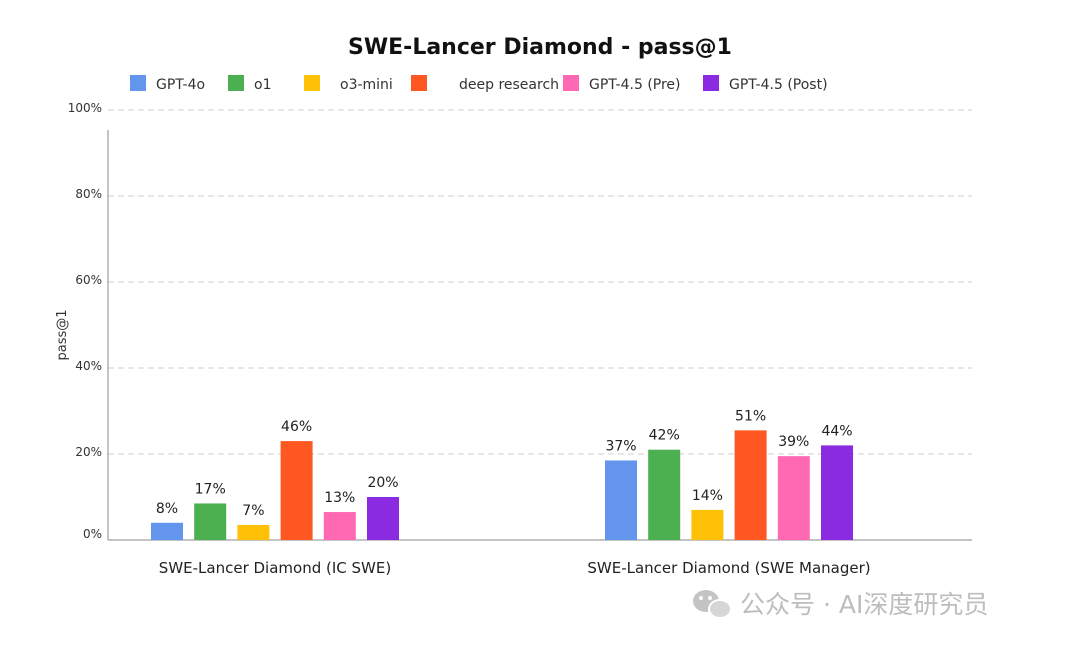 This screenshot has width=1080, height=648. What do you see at coordinates (296, 427) in the screenshot?
I see `data-label: 46%` at bounding box center [296, 427].